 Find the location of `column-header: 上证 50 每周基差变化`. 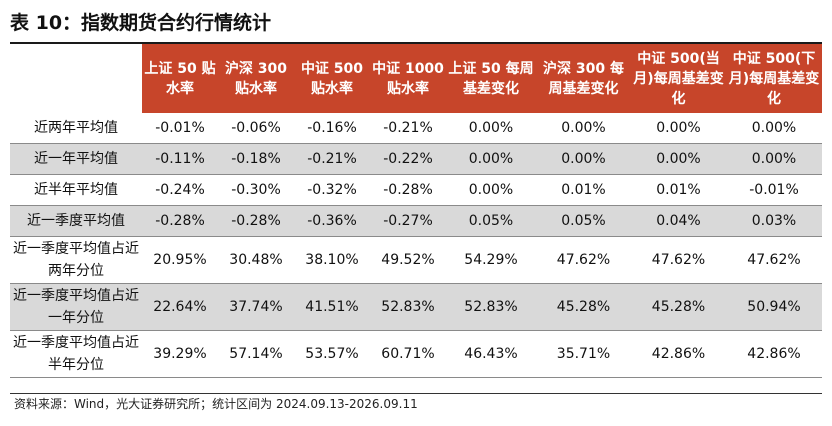

column-header: 上证 50 每周基差变化 is located at coordinates (491, 78).